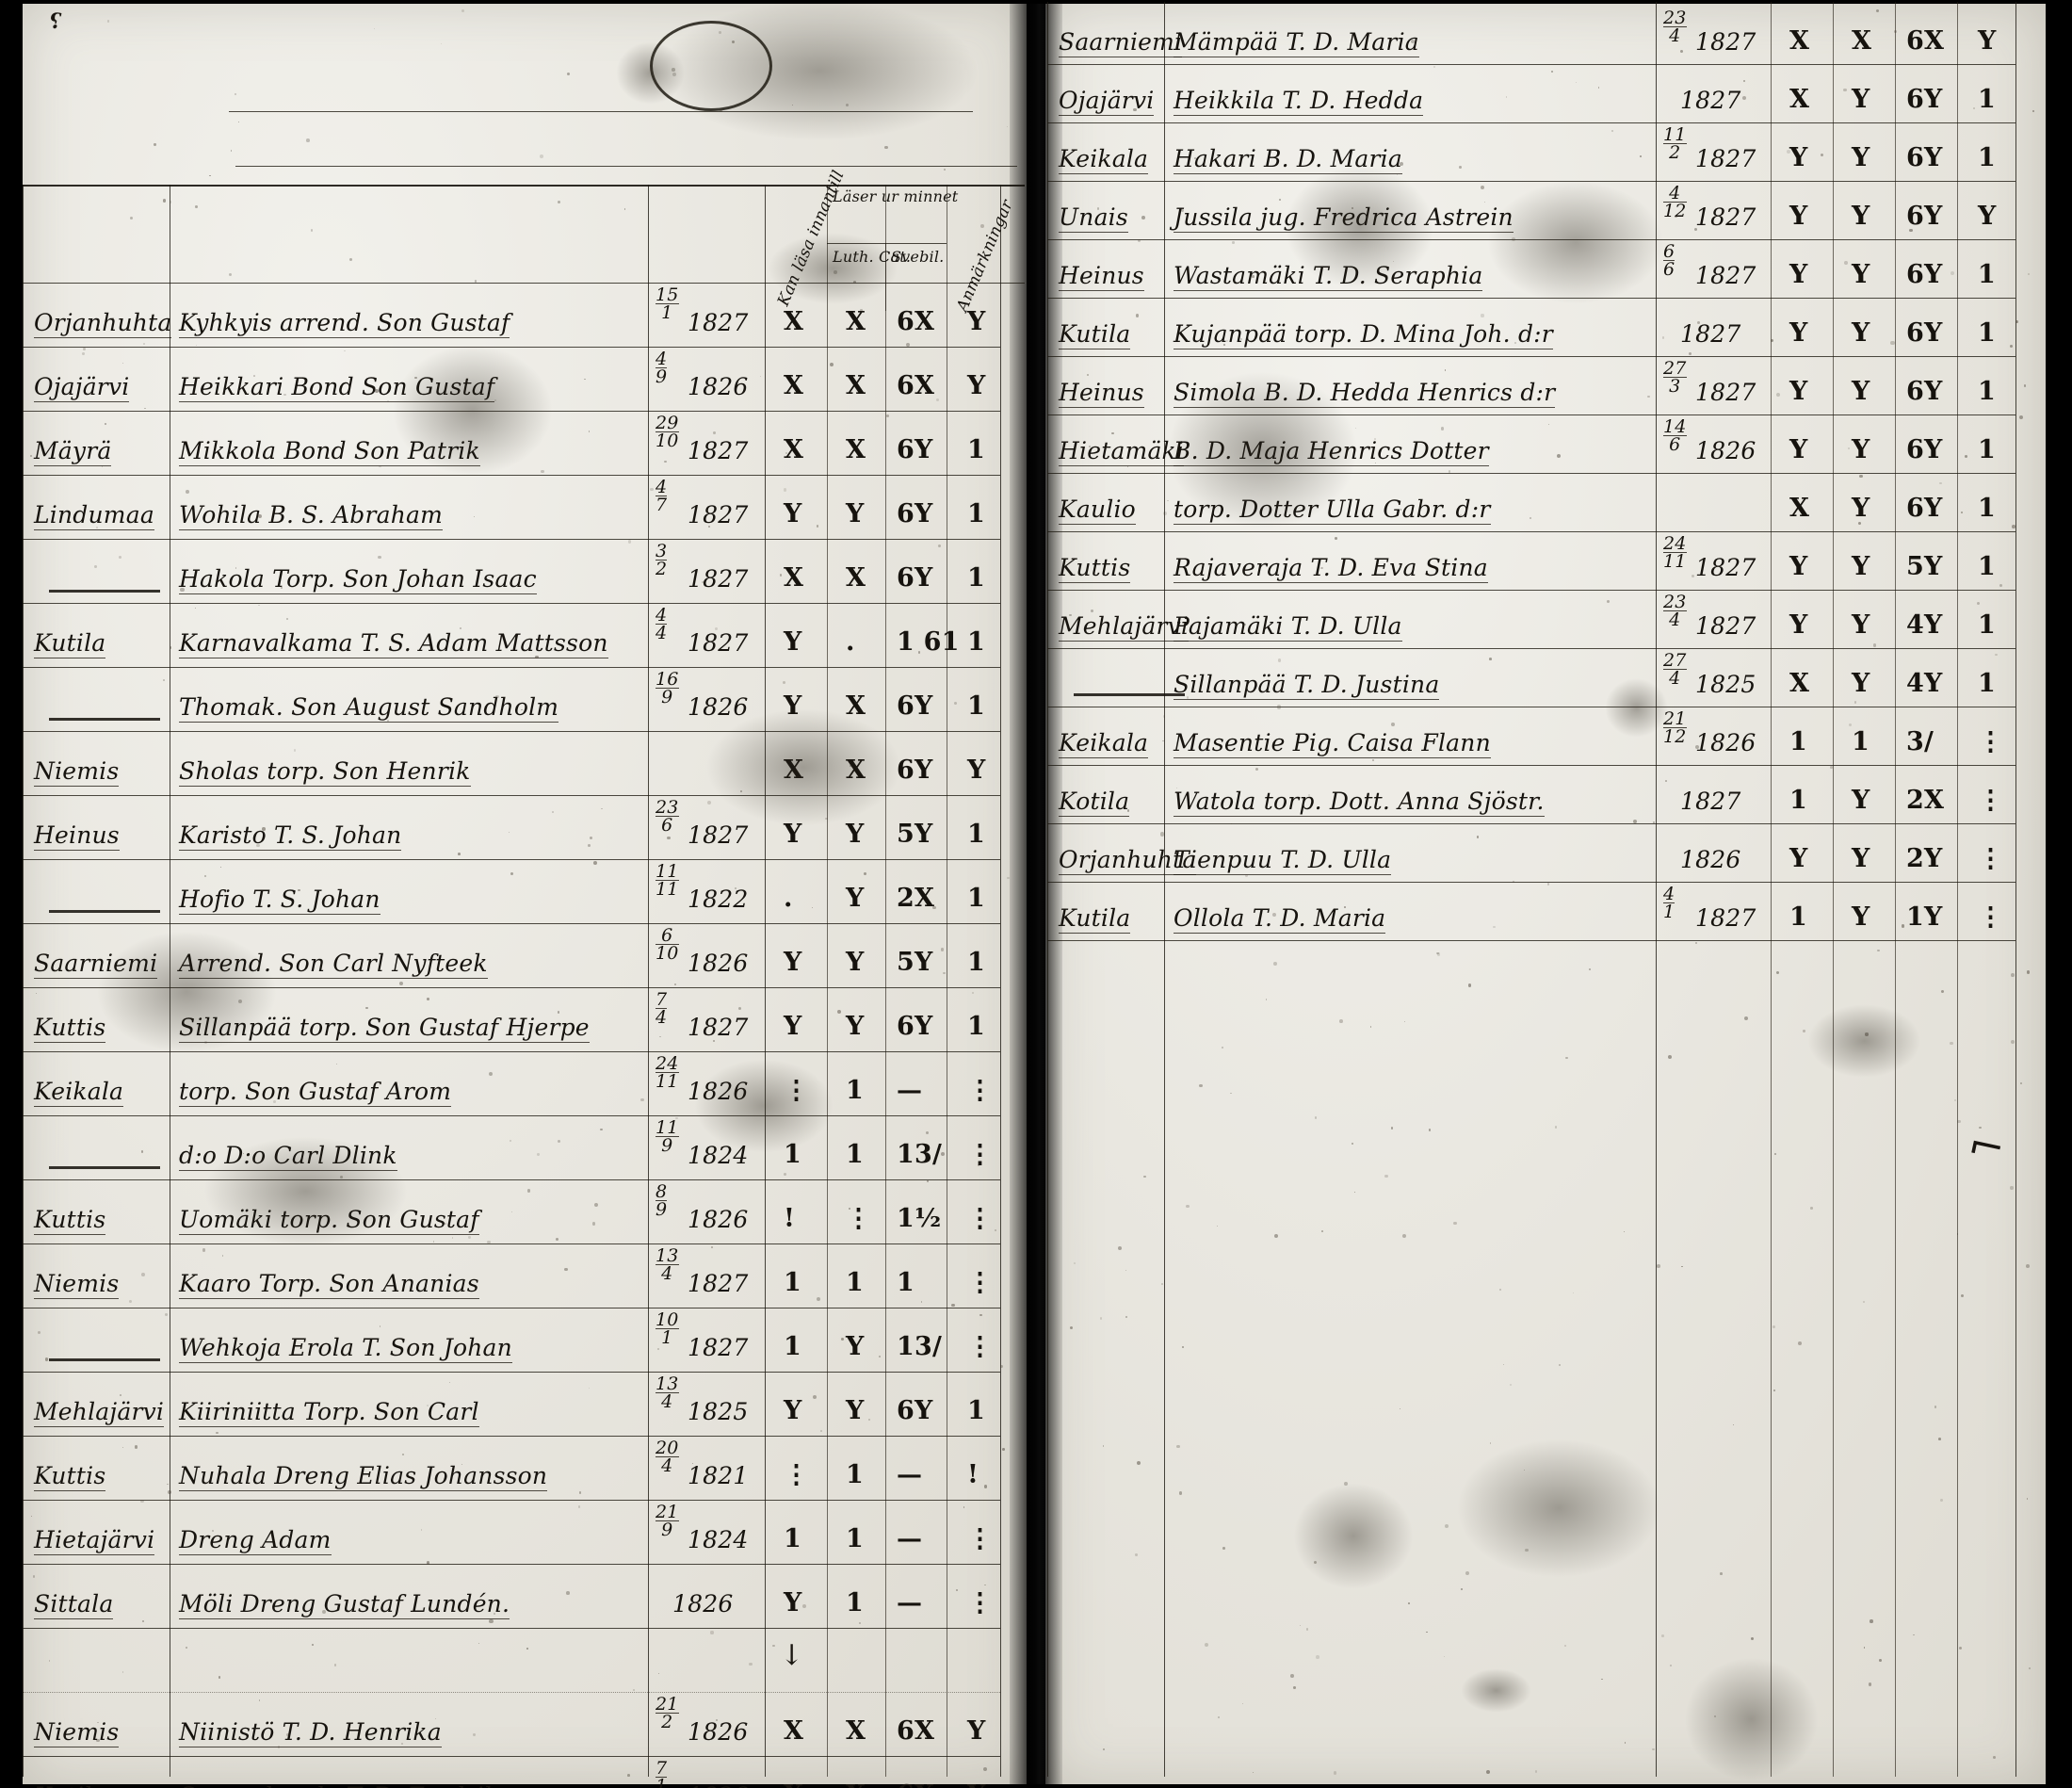 The height and width of the screenshot is (1788, 2072). Describe the element at coordinates (668, 1457) in the screenshot. I see `cell-birth-daymonth: 20 4` at that location.